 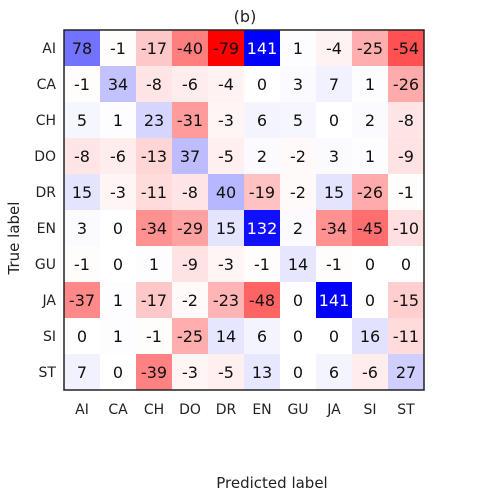 What do you see at coordinates (334, 156) in the screenshot?
I see `cell-value-label: 3` at bounding box center [334, 156].